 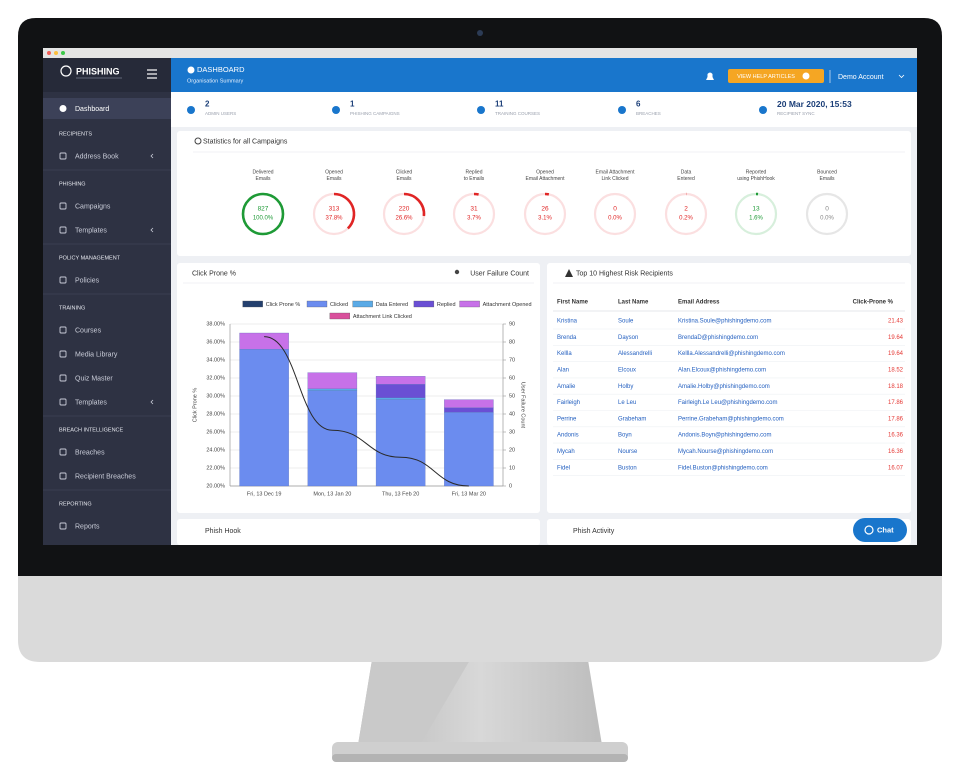 I want to click on legend-label: Replied, so click(x=446, y=305).